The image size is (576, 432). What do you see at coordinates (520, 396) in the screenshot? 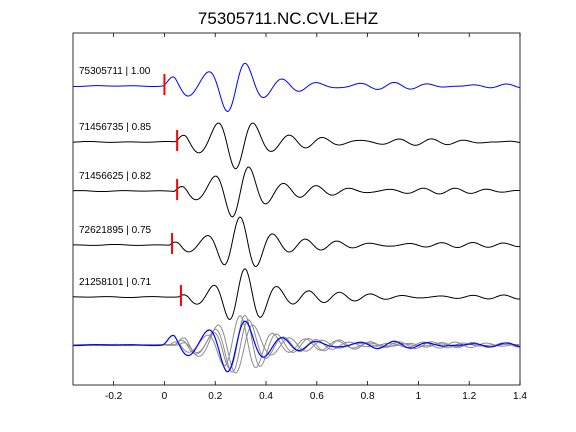
I see `x-tick-label: 1.4` at bounding box center [520, 396].